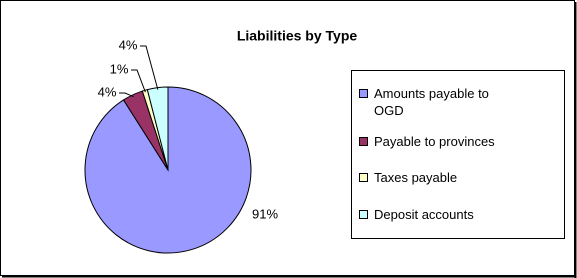 Image resolution: width=577 pixels, height=278 pixels. Describe the element at coordinates (424, 214) in the screenshot. I see `legend-label: Deposit accounts` at that location.